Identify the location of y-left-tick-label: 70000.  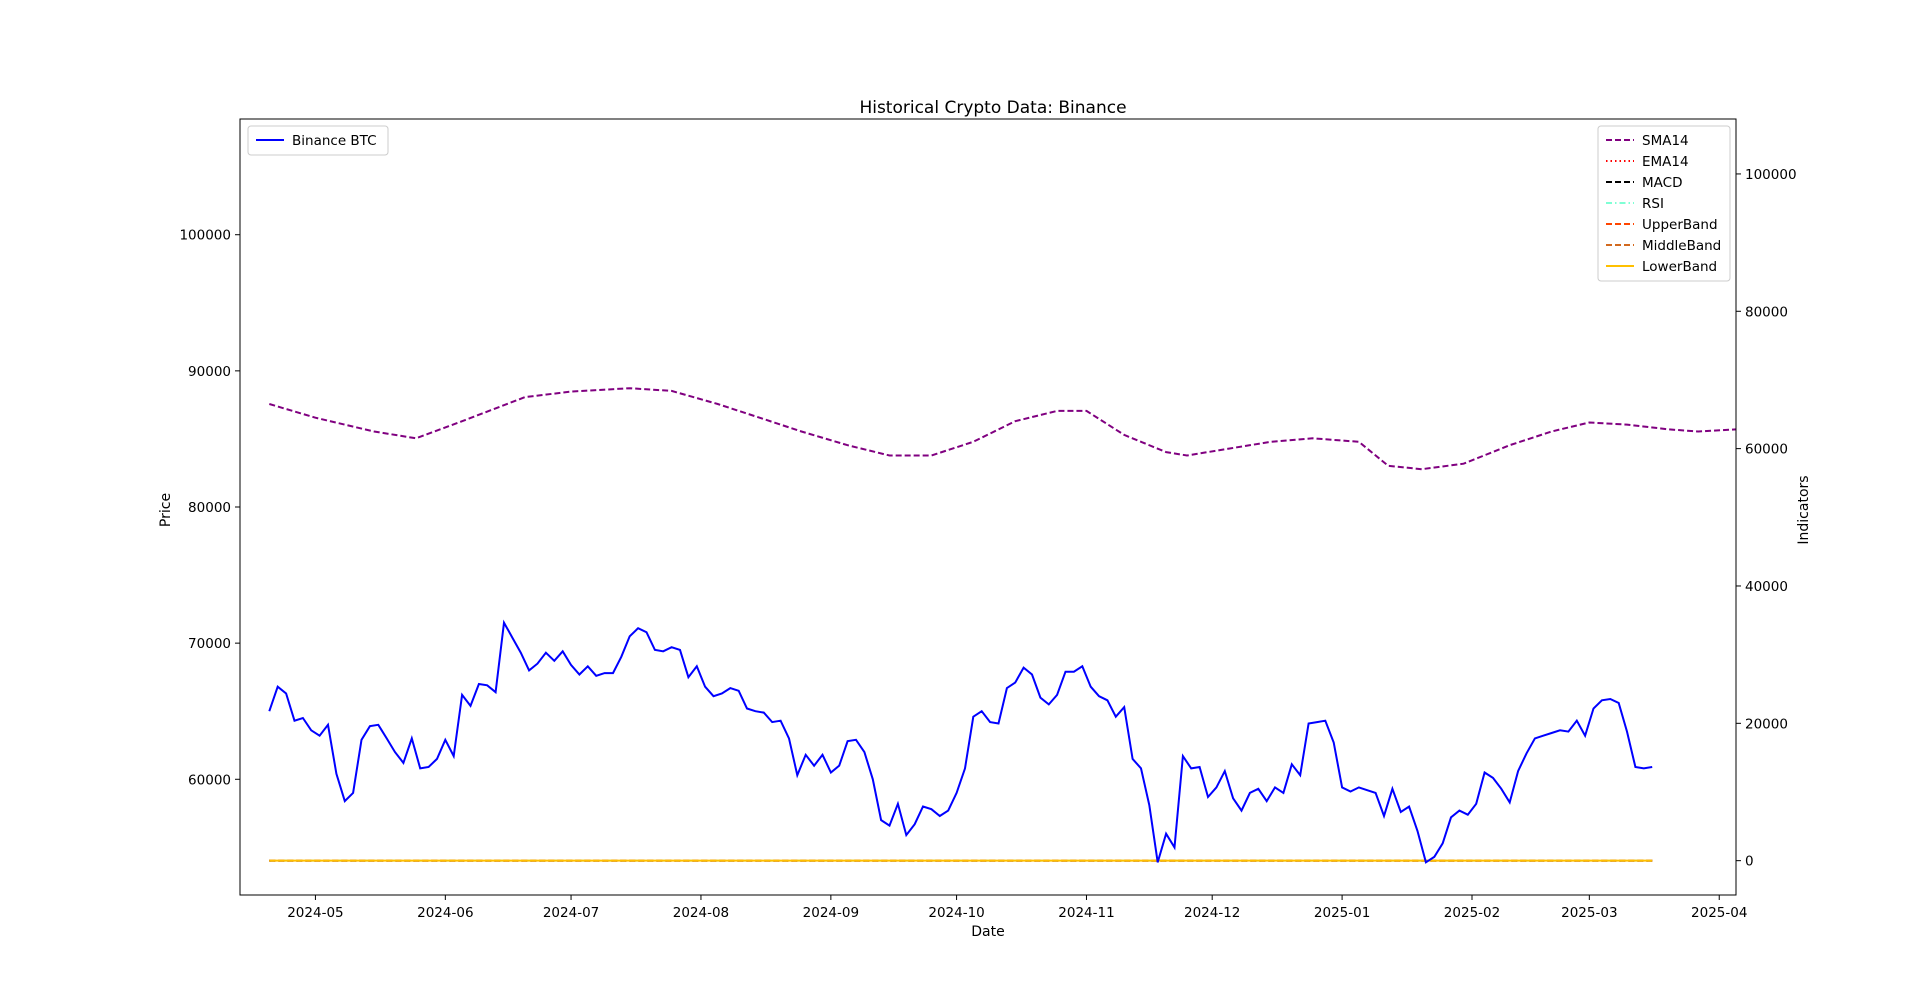
(209, 644).